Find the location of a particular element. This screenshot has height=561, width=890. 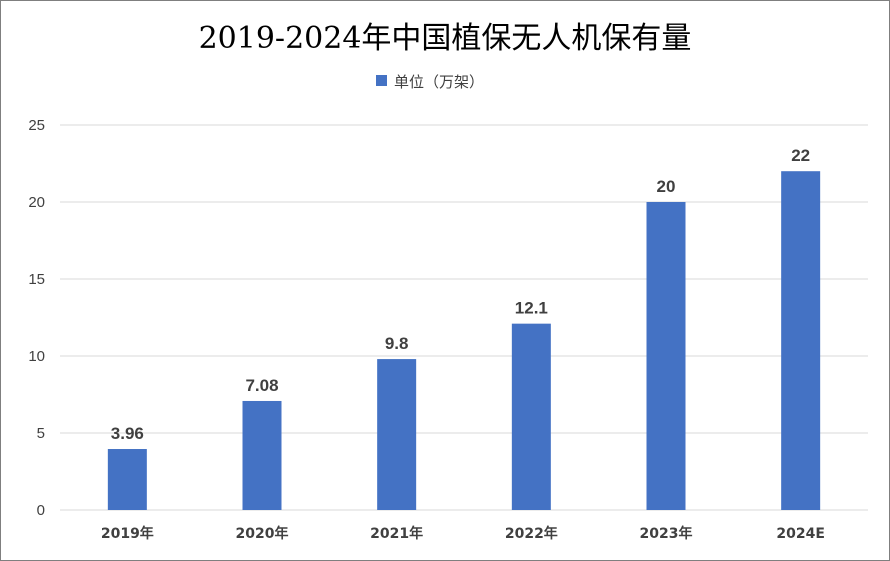

legend: 单位（万架） is located at coordinates (430, 82).